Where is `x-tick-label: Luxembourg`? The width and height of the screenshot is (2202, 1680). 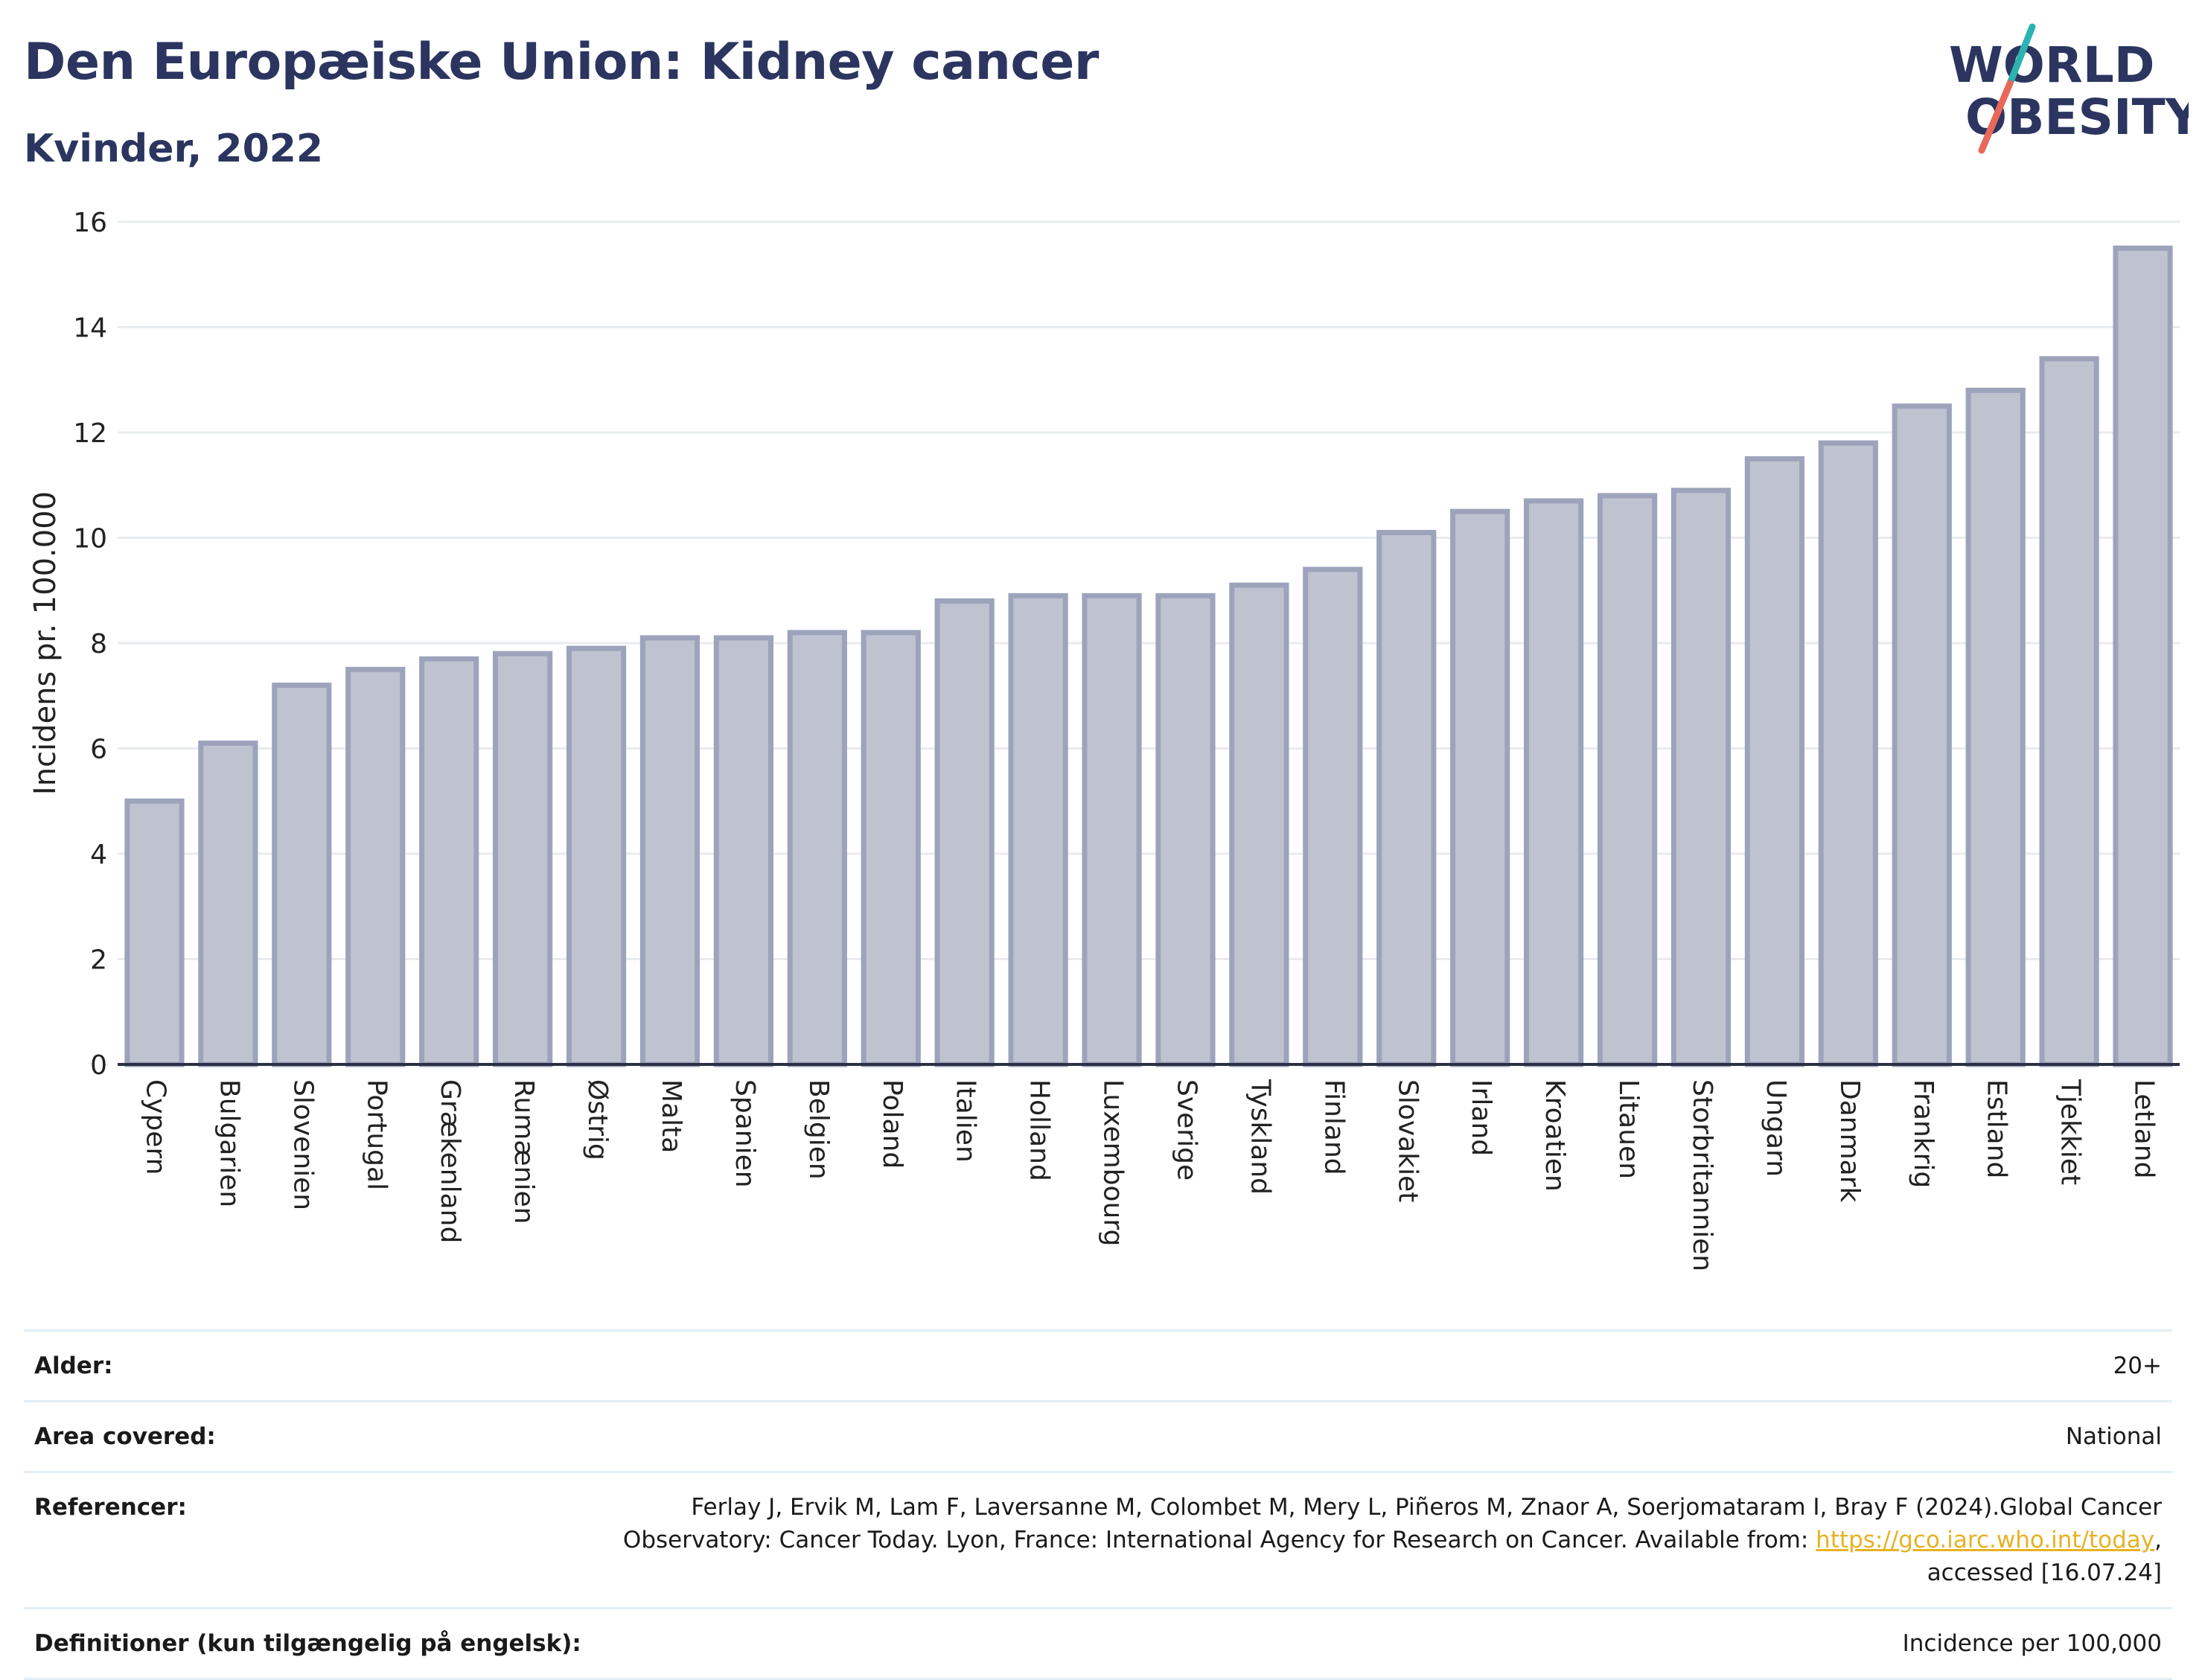
x-tick-label: Luxembourg is located at coordinates (1113, 1162).